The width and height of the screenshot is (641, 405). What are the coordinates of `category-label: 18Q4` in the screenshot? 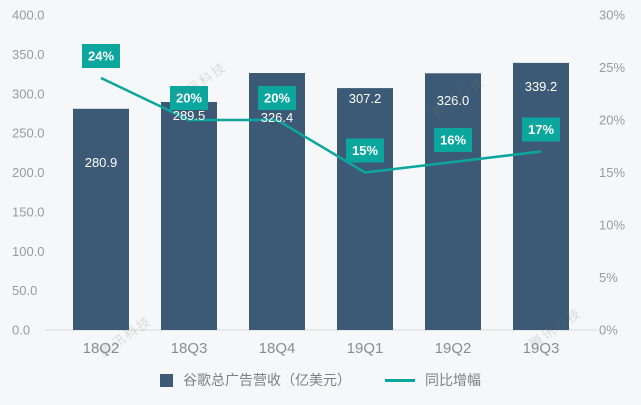 It's located at (277, 348).